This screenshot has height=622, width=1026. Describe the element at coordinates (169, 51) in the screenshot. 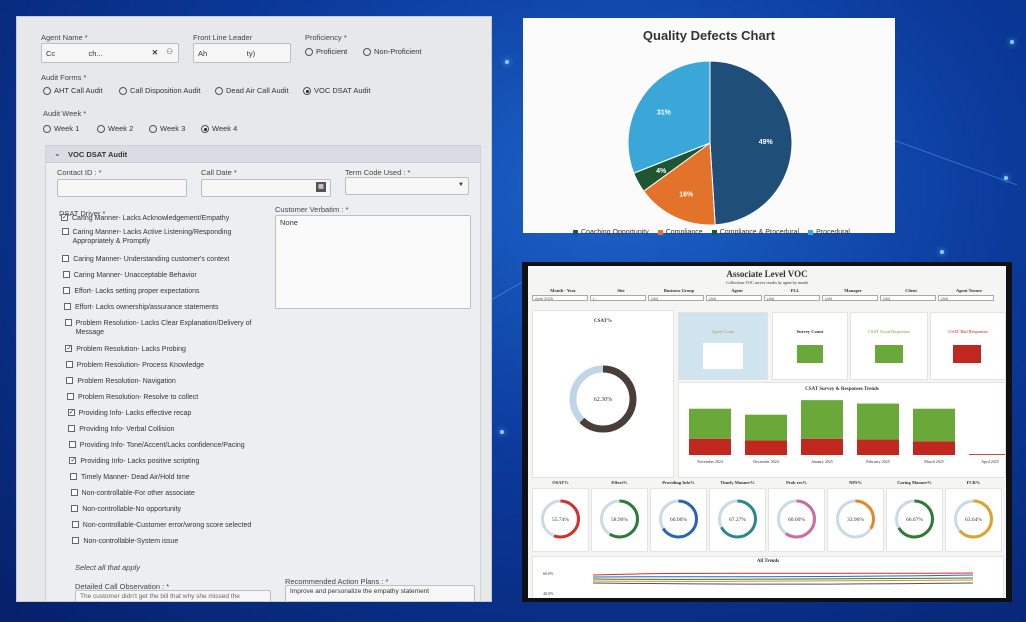

I see `user-search-icon: ⚇` at that location.